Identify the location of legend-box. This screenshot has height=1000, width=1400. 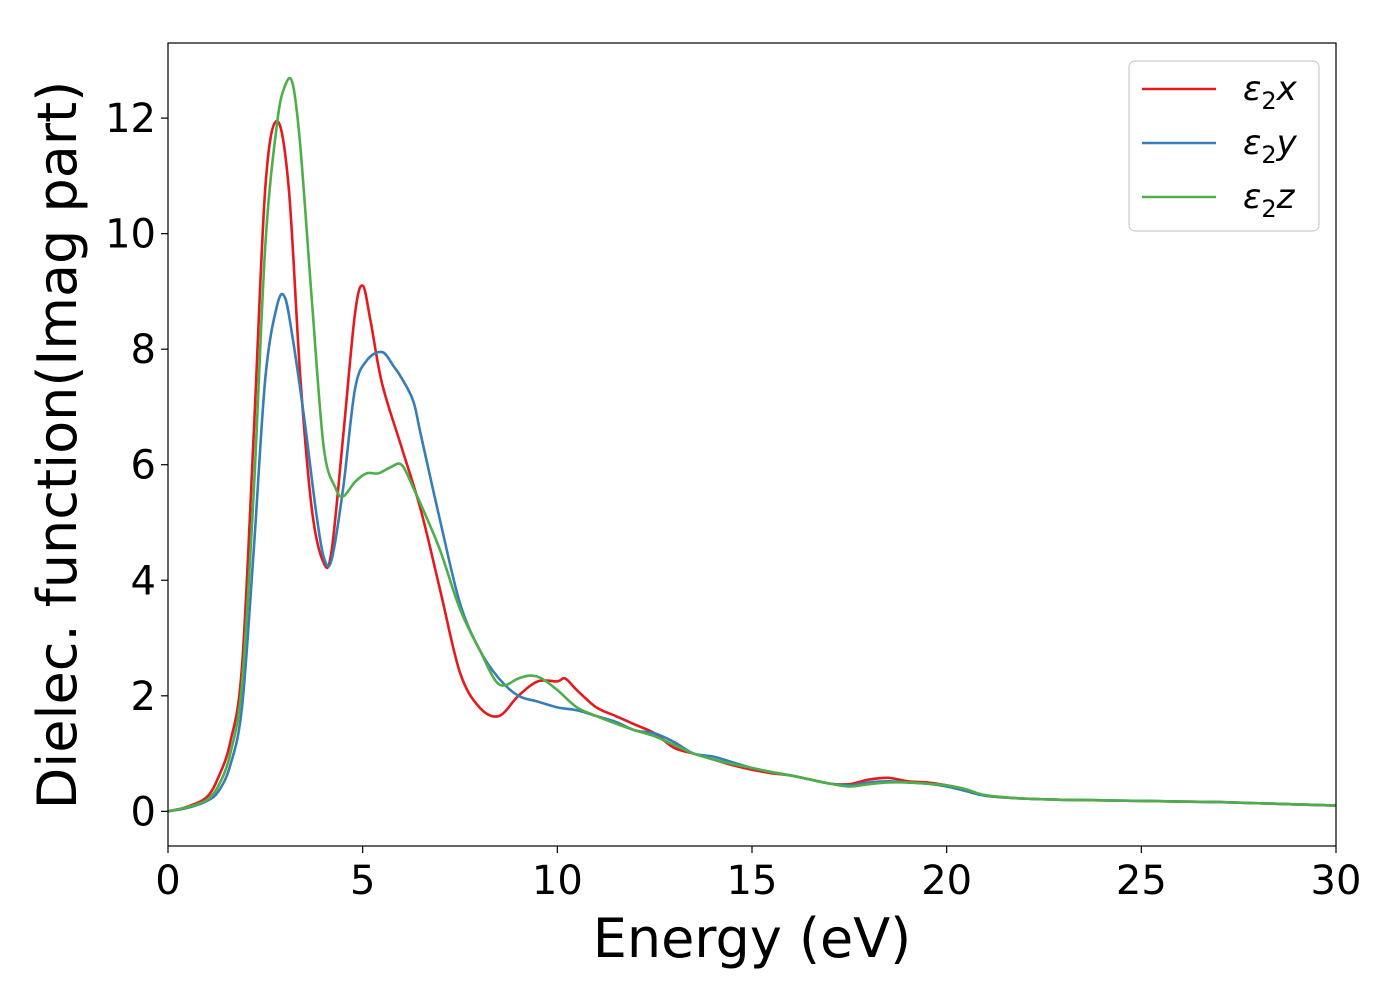
(1224, 146).